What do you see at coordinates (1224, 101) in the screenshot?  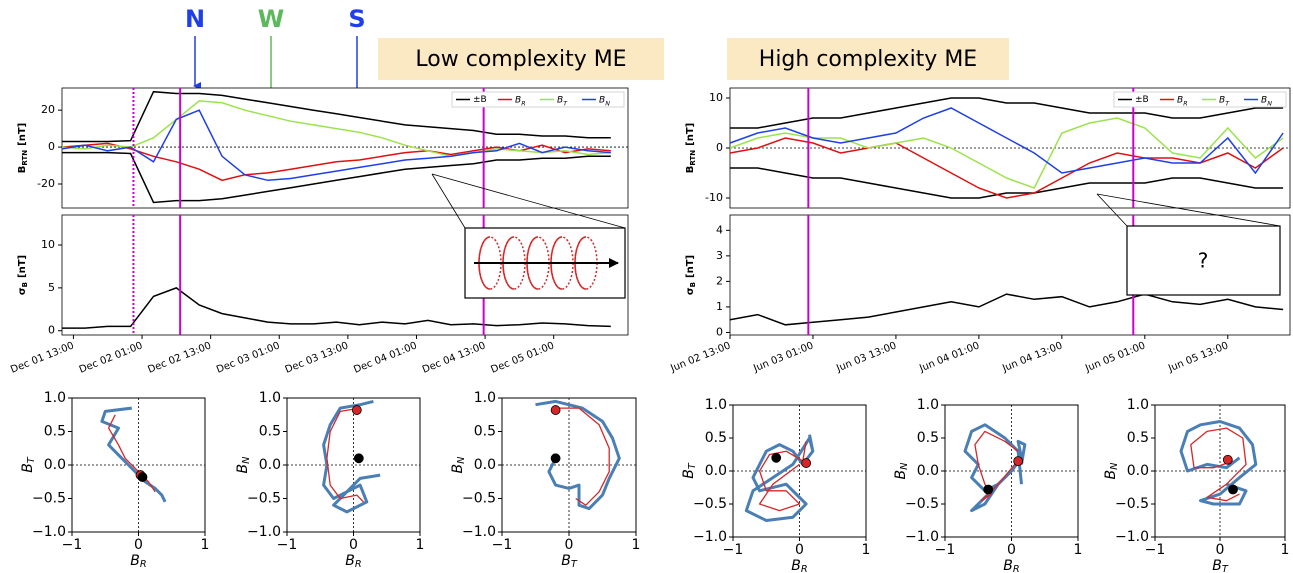 I see `legend-label: BT` at bounding box center [1224, 101].